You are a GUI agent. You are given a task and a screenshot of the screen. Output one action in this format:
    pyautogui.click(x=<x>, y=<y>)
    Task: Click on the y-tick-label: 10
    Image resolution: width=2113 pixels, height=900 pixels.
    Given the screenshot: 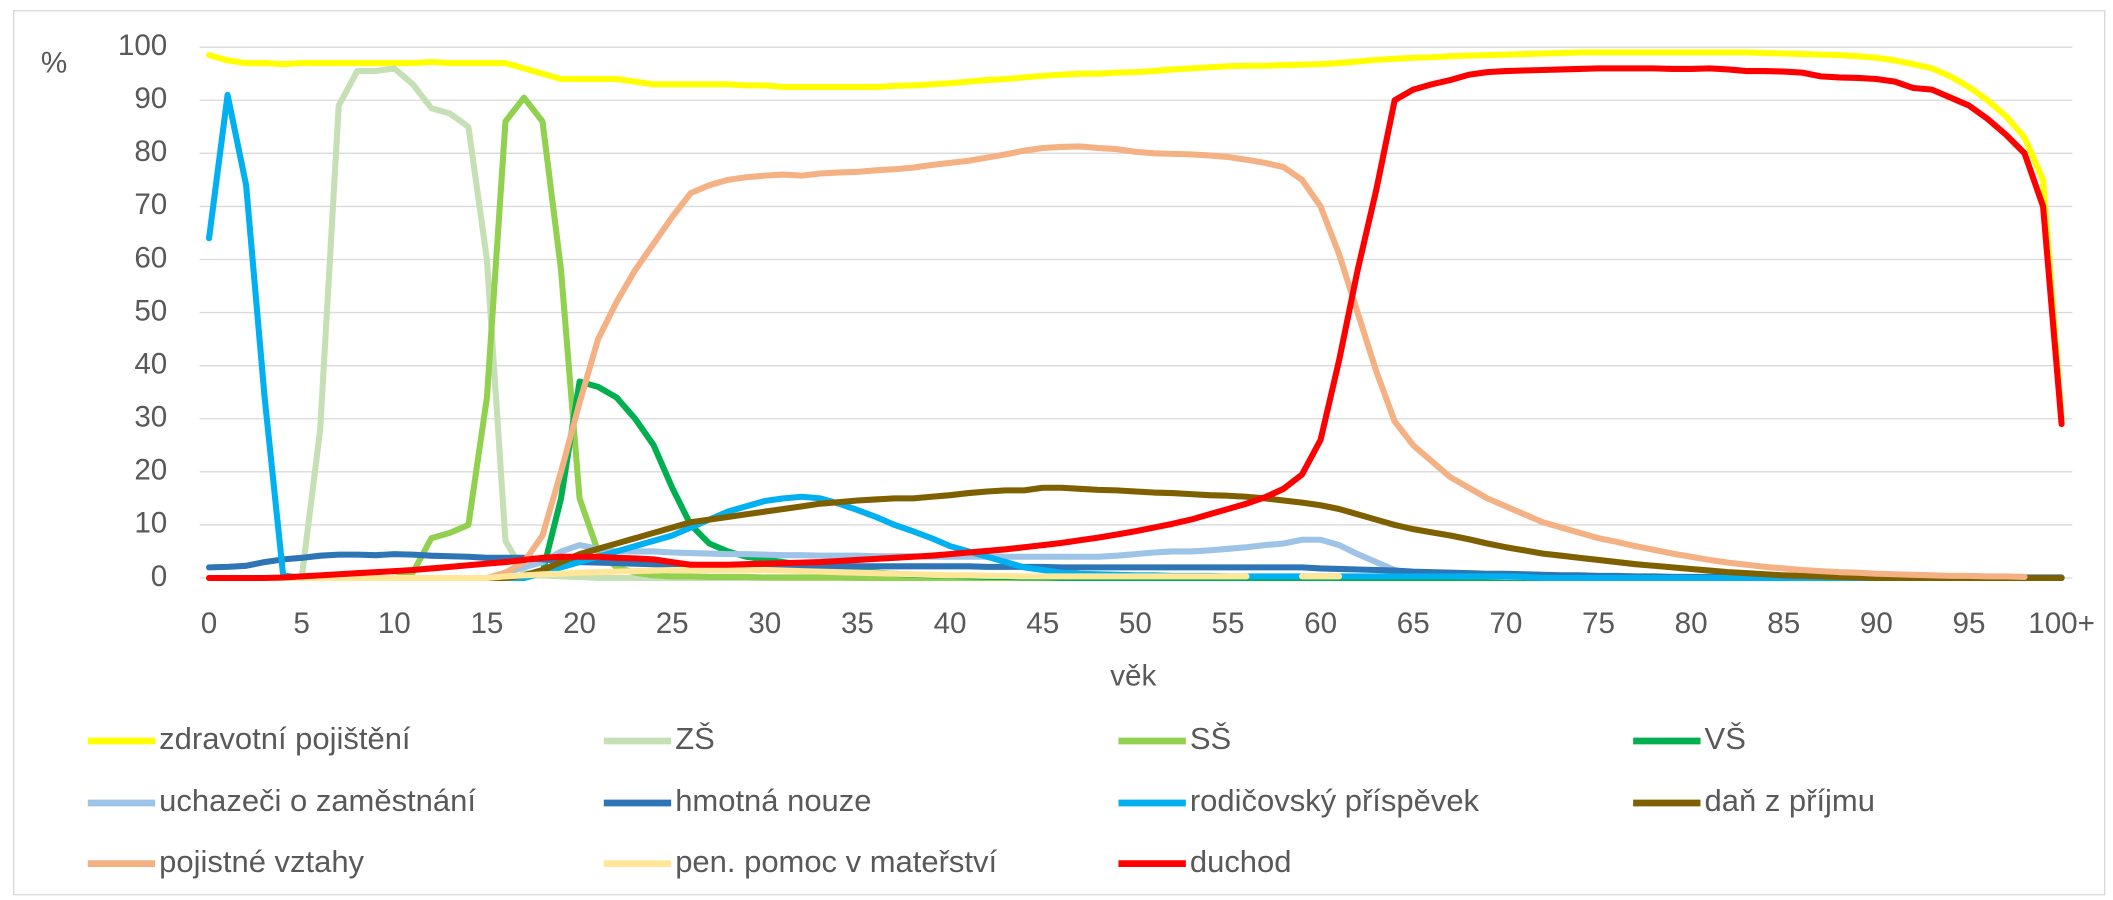 What is the action you would take?
    pyautogui.click(x=150, y=523)
    